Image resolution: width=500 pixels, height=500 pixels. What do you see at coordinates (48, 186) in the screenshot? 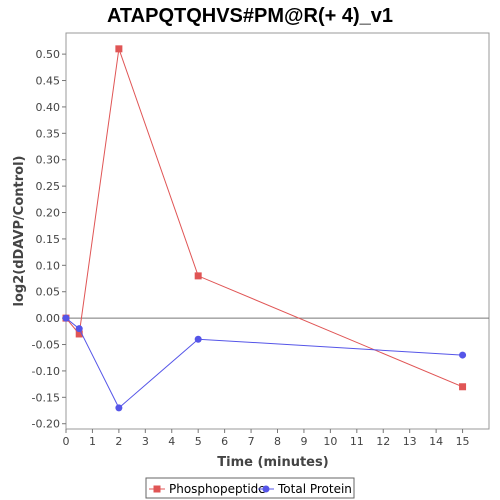
I see `y-tick-label: 0.25` at bounding box center [48, 186].